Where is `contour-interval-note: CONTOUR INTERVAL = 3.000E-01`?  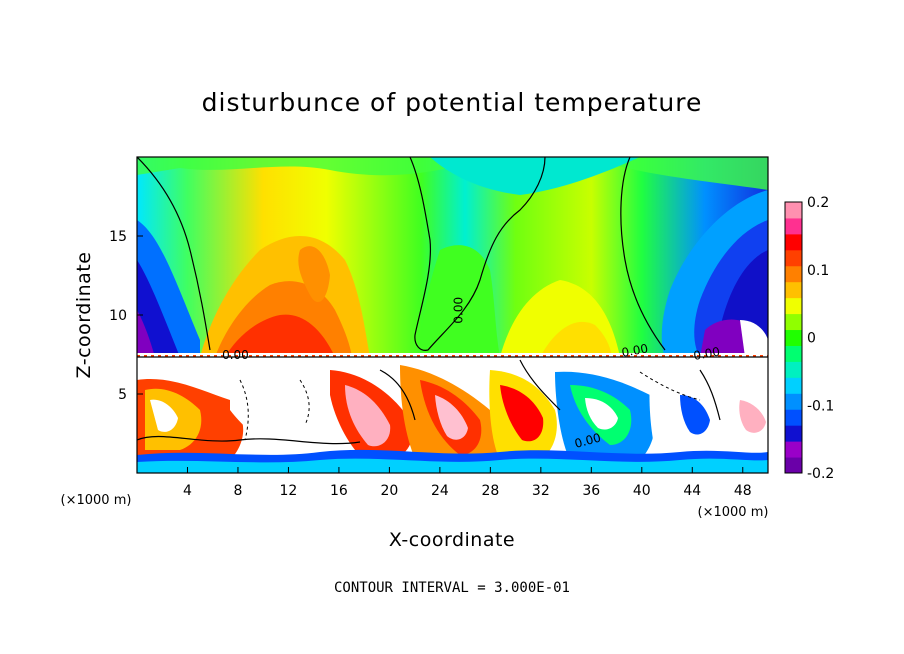 contour-interval-note: CONTOUR INTERVAL = 3.000E-01 is located at coordinates (452, 588).